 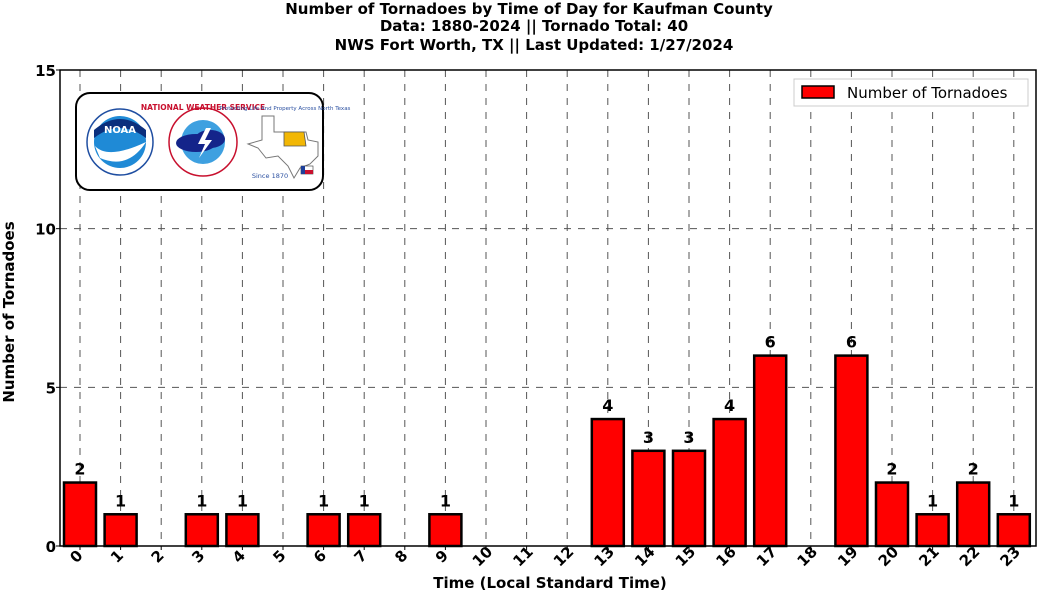 I want to click on data-label-hour-9: 1, so click(x=445, y=500).